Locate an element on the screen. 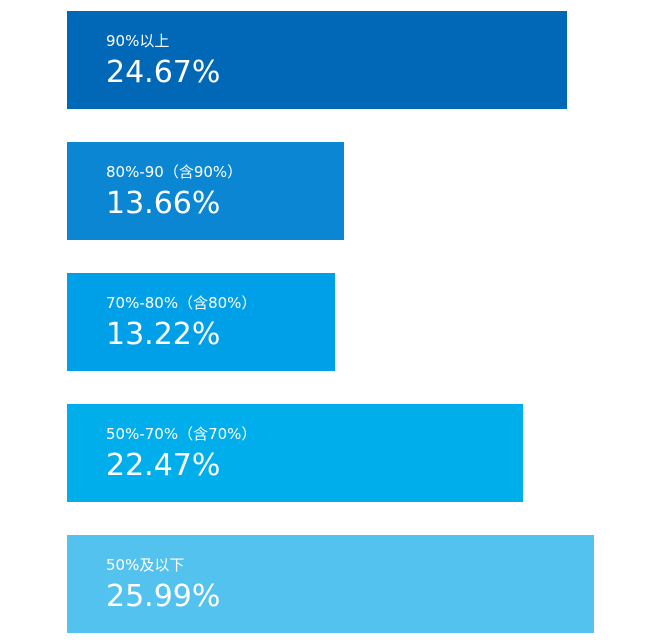 The width and height of the screenshot is (662, 642). bar-5: 50%及以下 25.99% is located at coordinates (330, 584).